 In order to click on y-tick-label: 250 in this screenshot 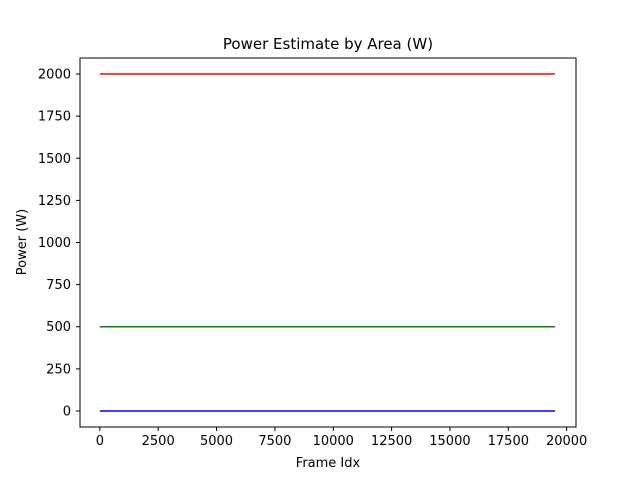, I will do `click(58, 369)`.